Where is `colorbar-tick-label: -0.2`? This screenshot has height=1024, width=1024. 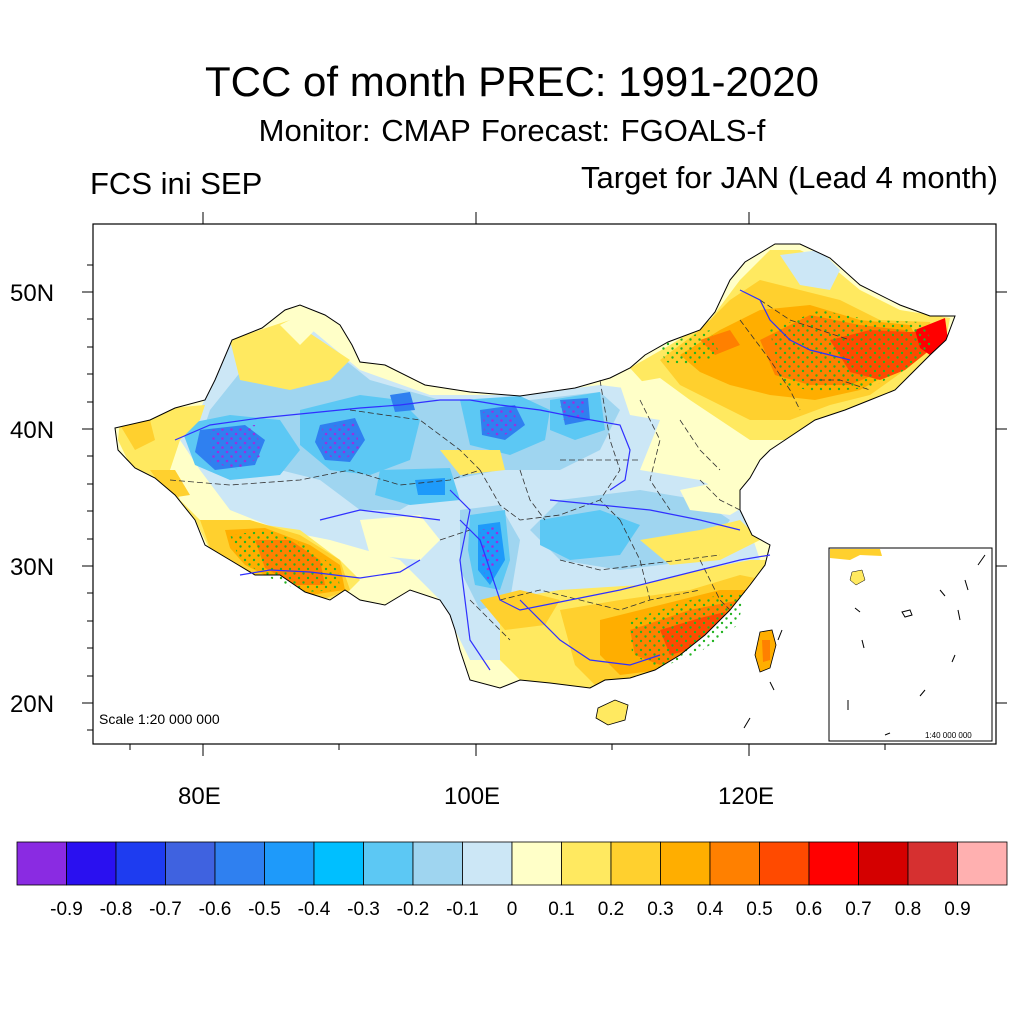
colorbar-tick-label: -0.2 is located at coordinates (413, 909).